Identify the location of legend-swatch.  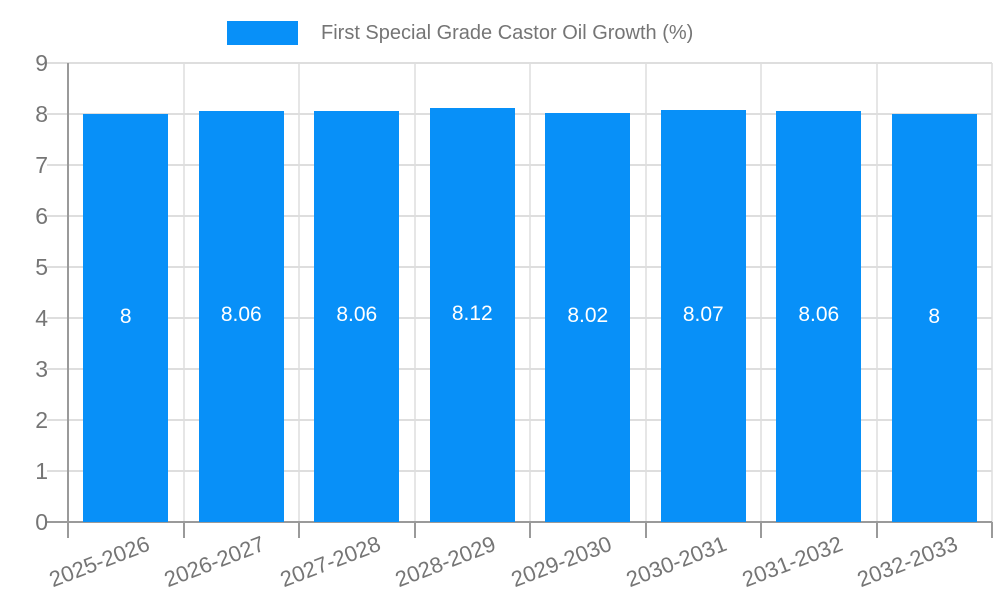
(262, 33).